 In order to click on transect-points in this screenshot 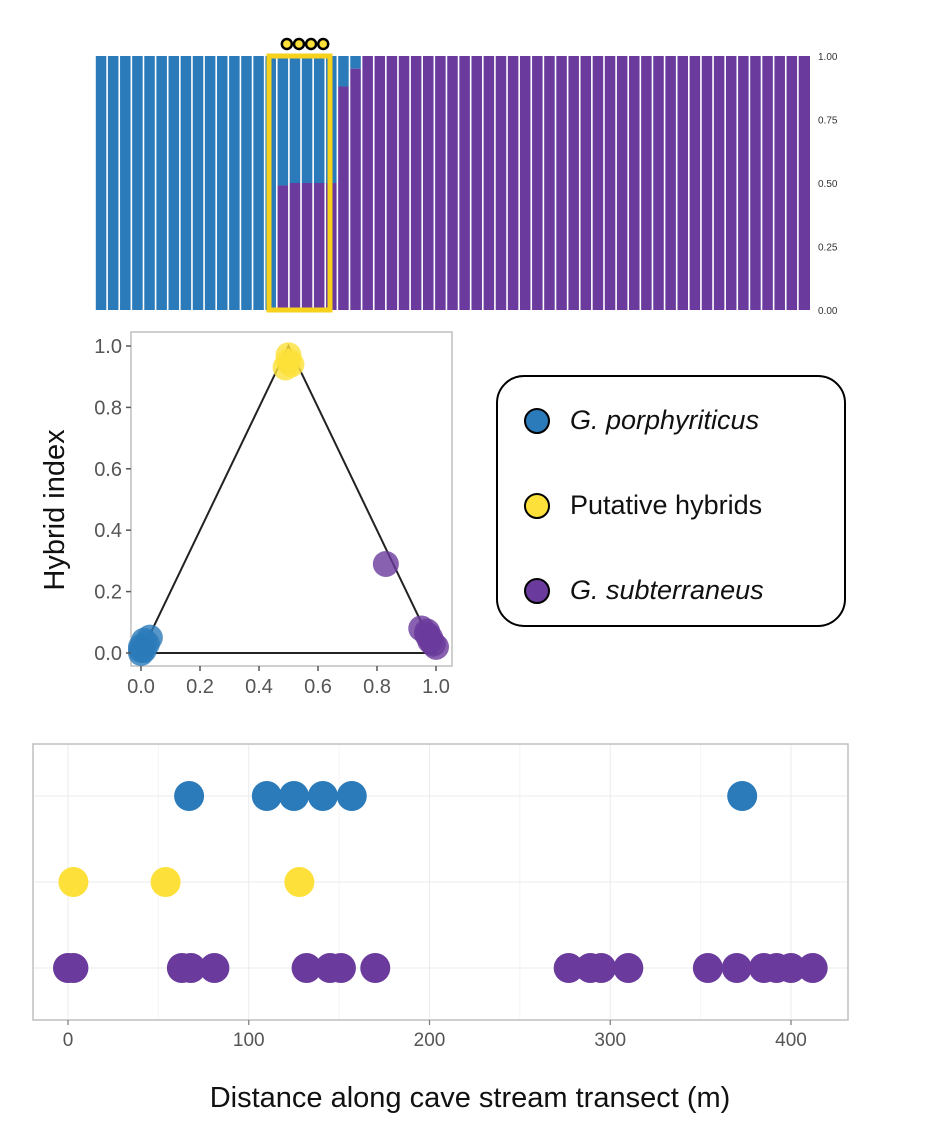, I will do `click(440, 882)`.